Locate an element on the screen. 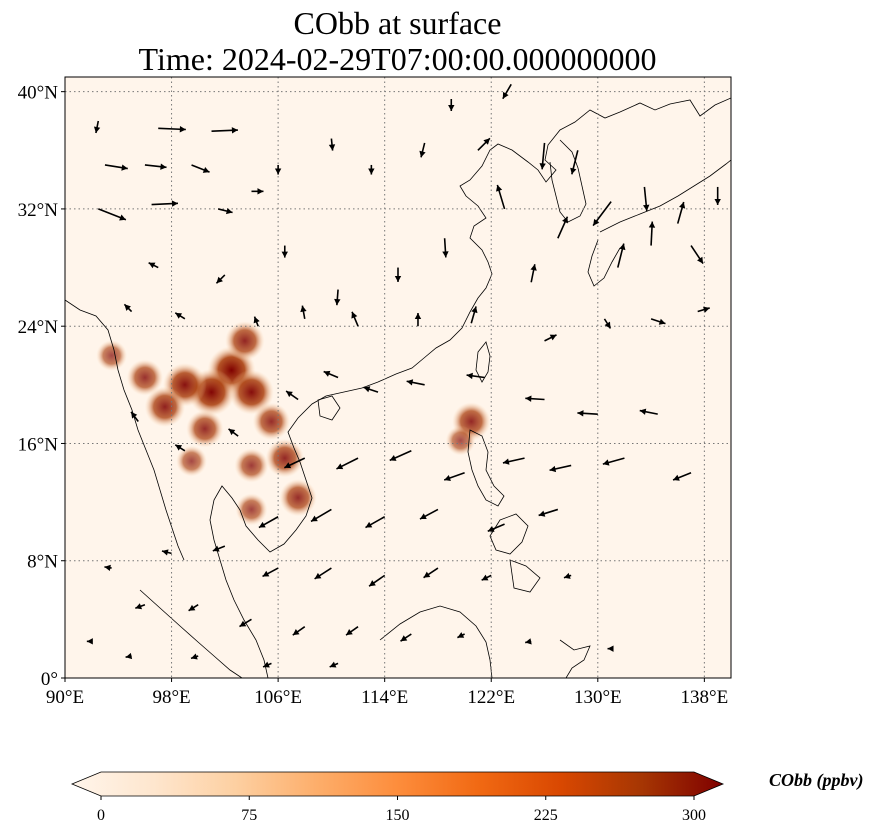 The width and height of the screenshot is (887, 836). lat-tick-label: 32°N is located at coordinates (38, 210).